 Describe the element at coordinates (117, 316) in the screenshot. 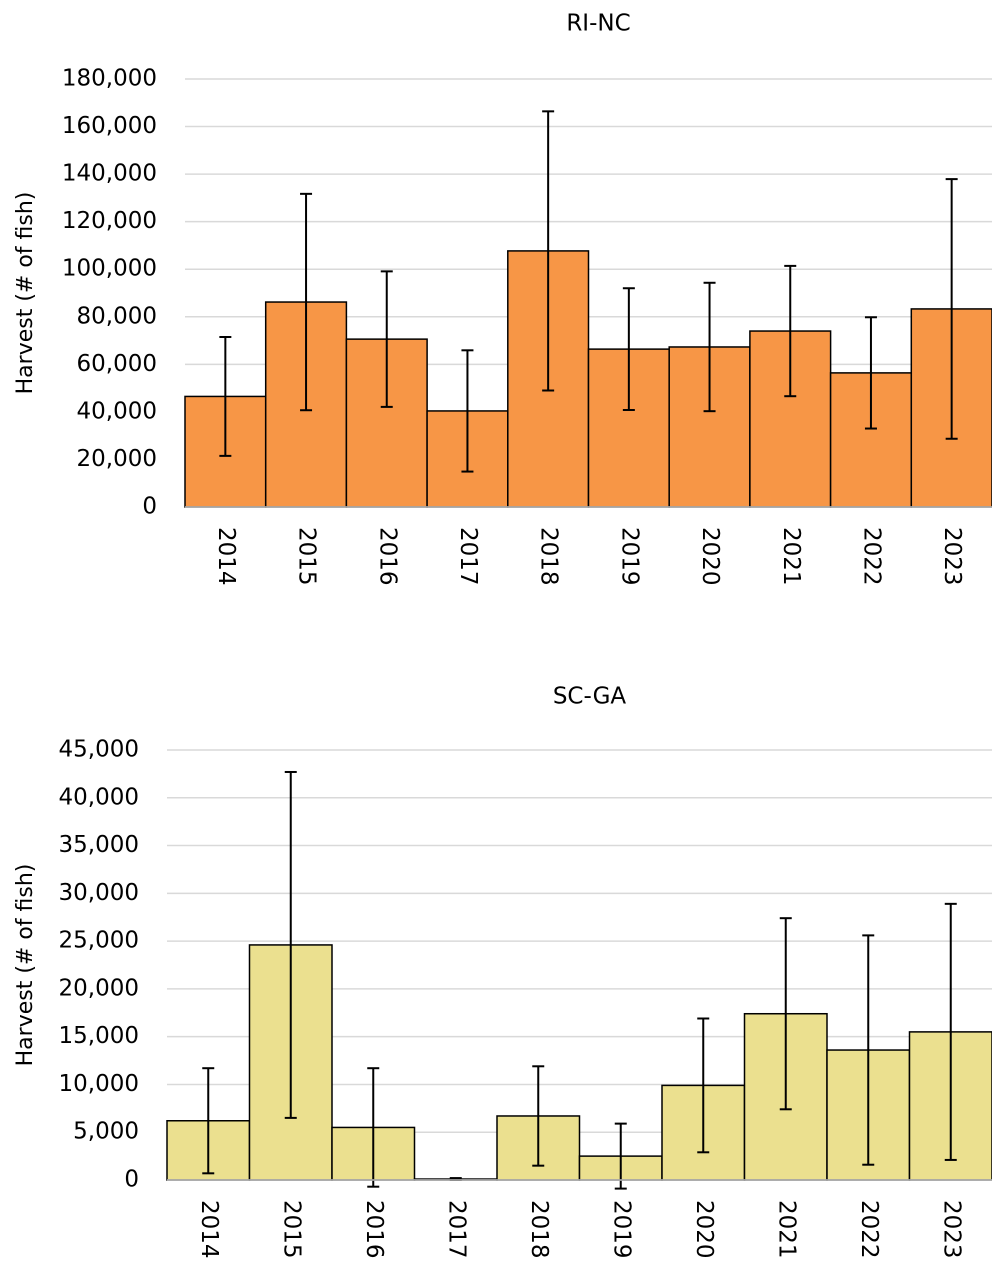

I see `y-tick-label: 80,000` at that location.